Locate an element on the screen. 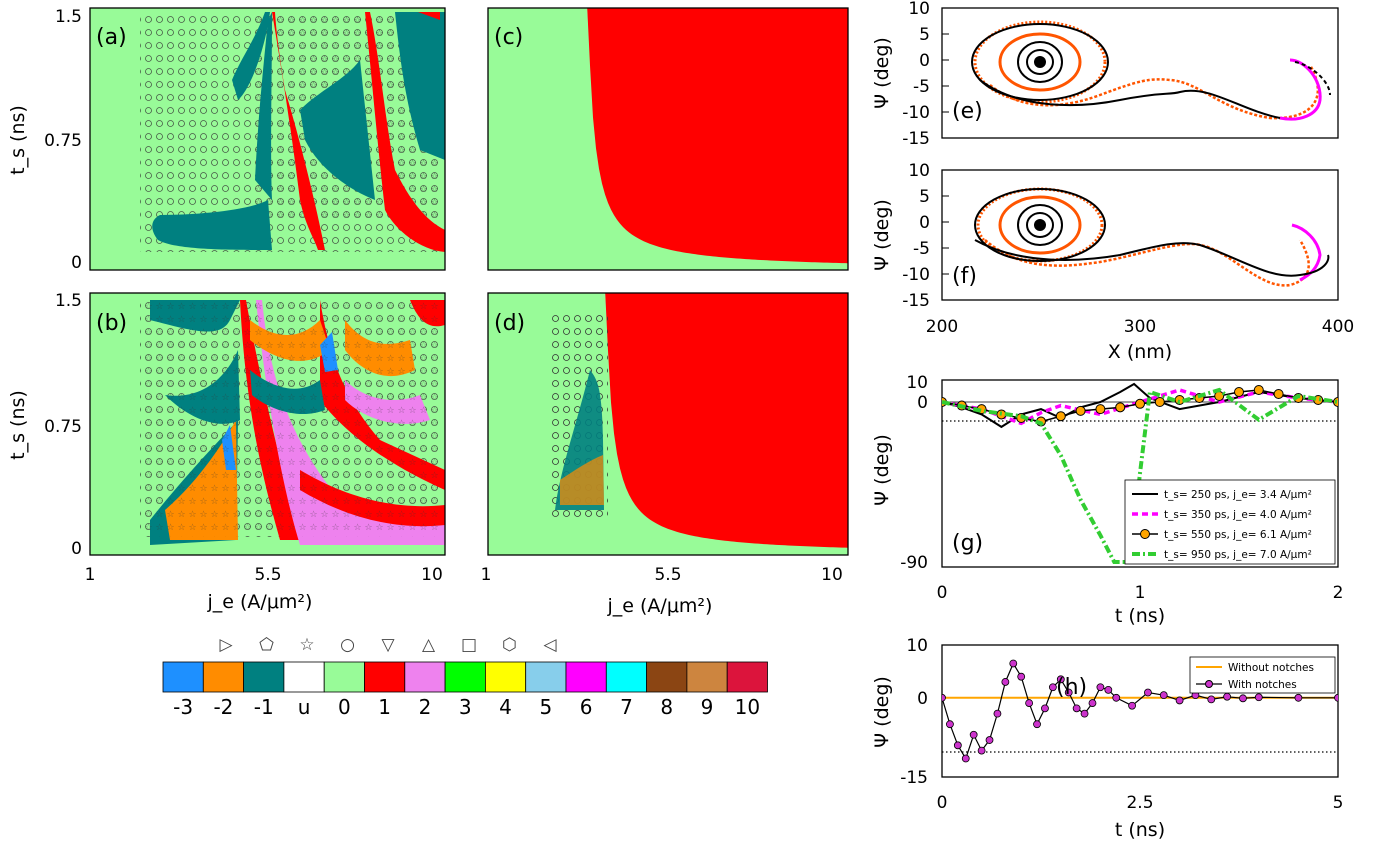 This screenshot has height=846, width=1393. legend-label: Without notches is located at coordinates (1271, 668).